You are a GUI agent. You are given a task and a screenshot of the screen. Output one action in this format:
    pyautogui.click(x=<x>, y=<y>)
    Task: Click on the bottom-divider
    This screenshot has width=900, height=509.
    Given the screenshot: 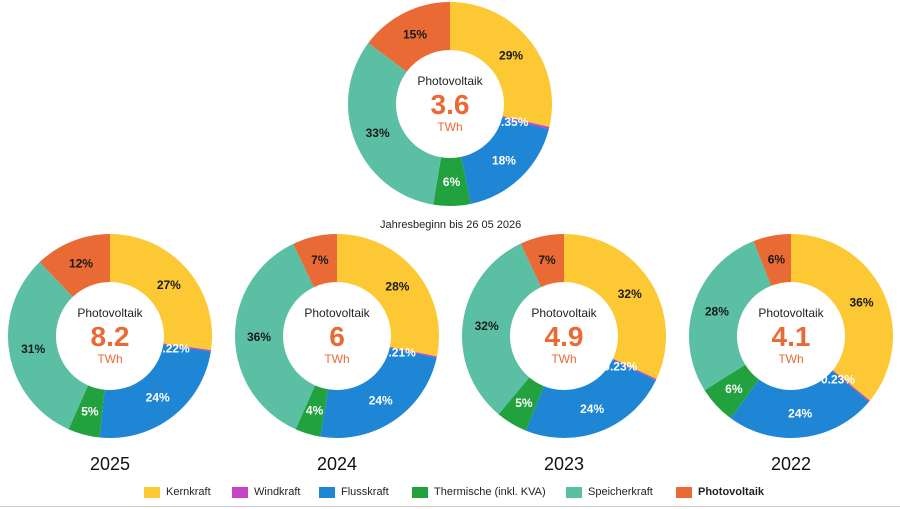 What is the action you would take?
    pyautogui.click(x=450, y=506)
    